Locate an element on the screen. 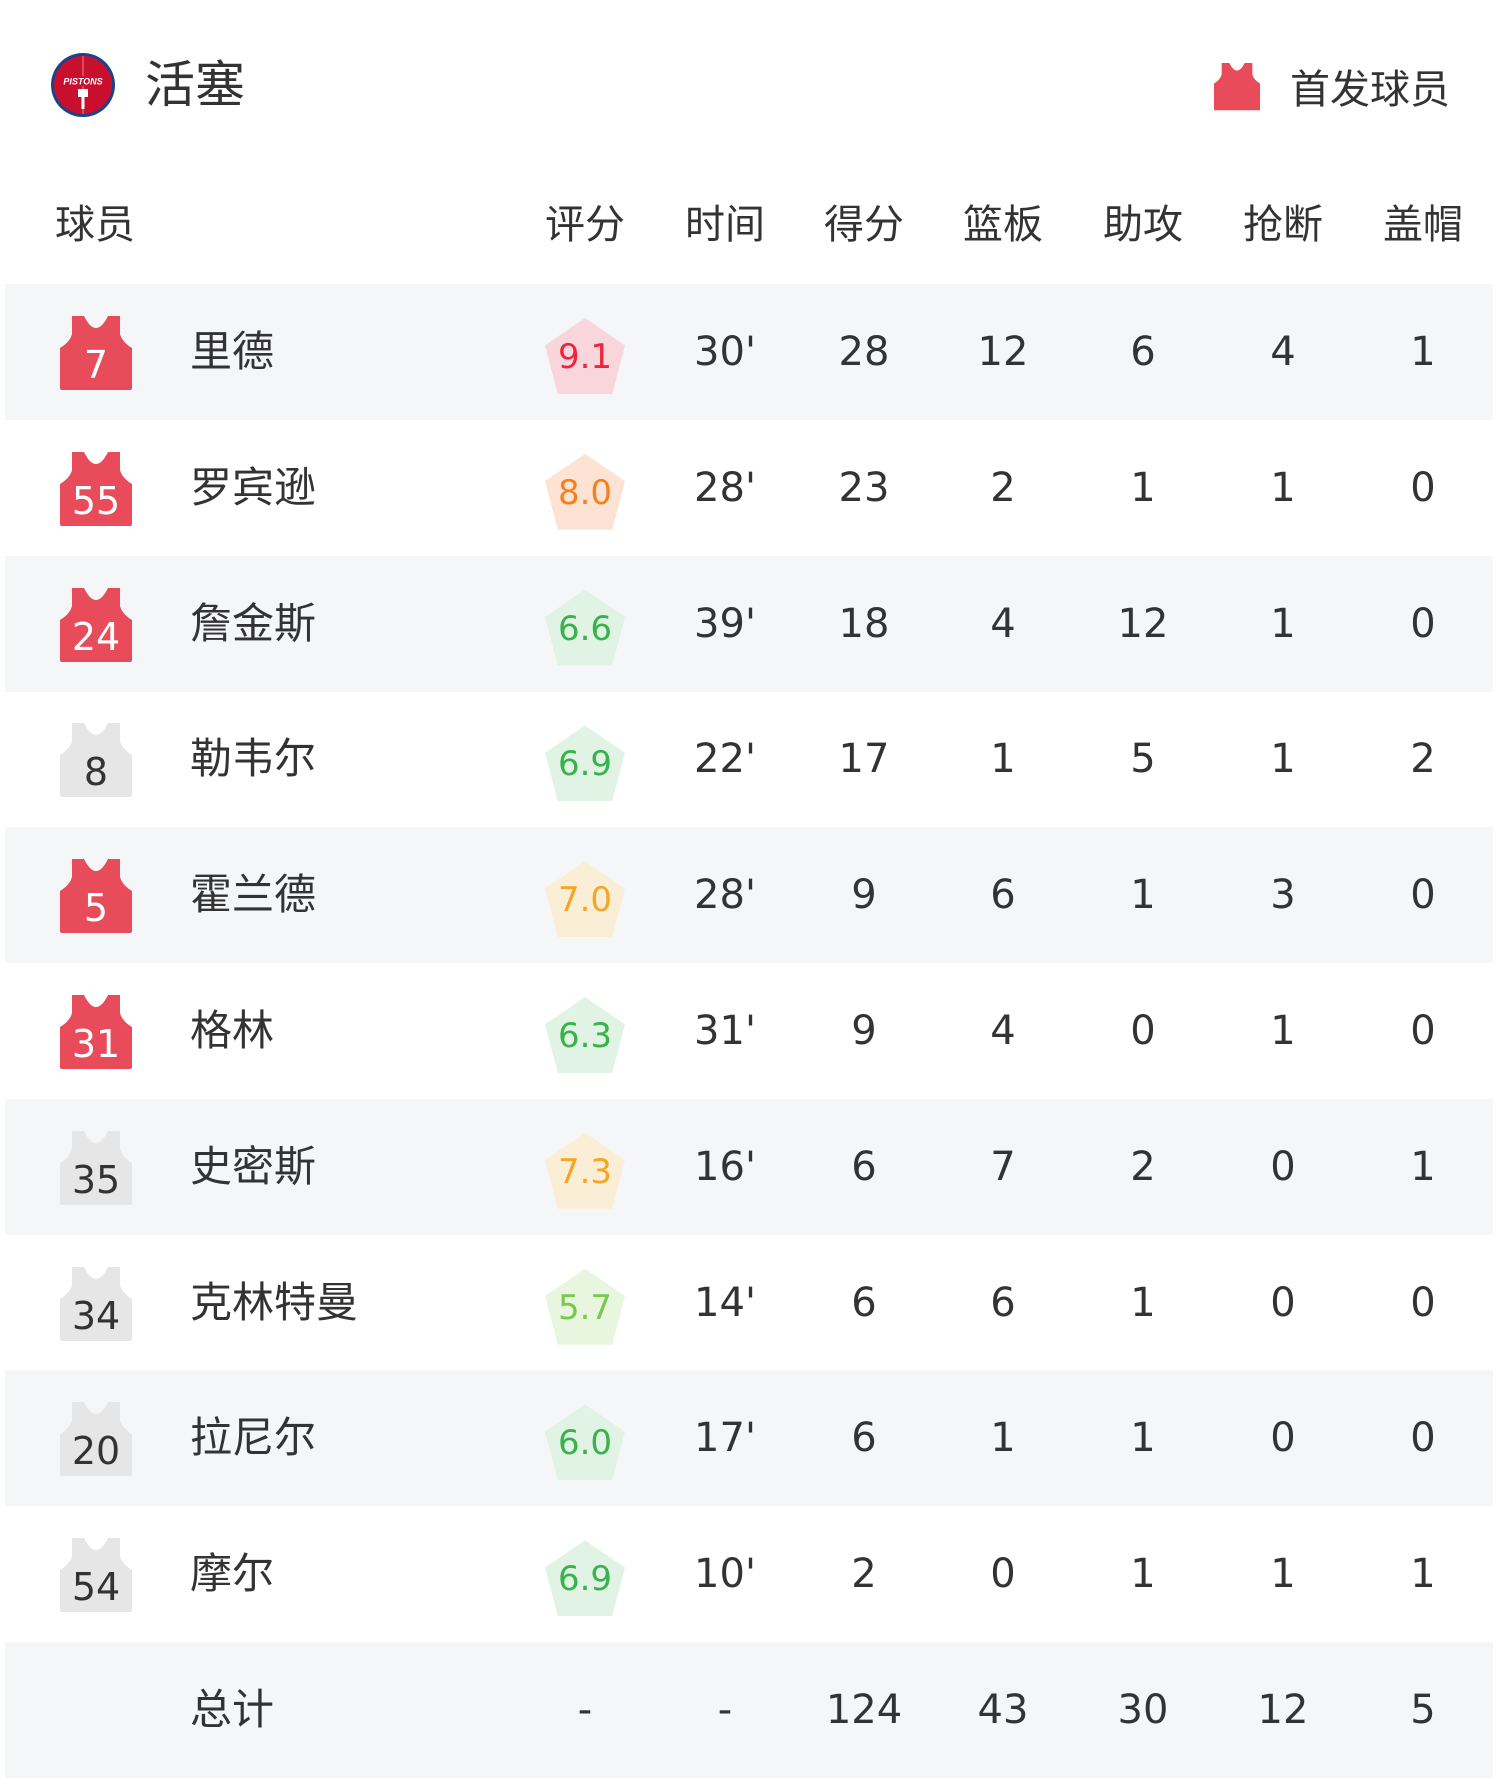 The height and width of the screenshot is (1784, 1500). stat-blocks: 5 is located at coordinates (1423, 1710).